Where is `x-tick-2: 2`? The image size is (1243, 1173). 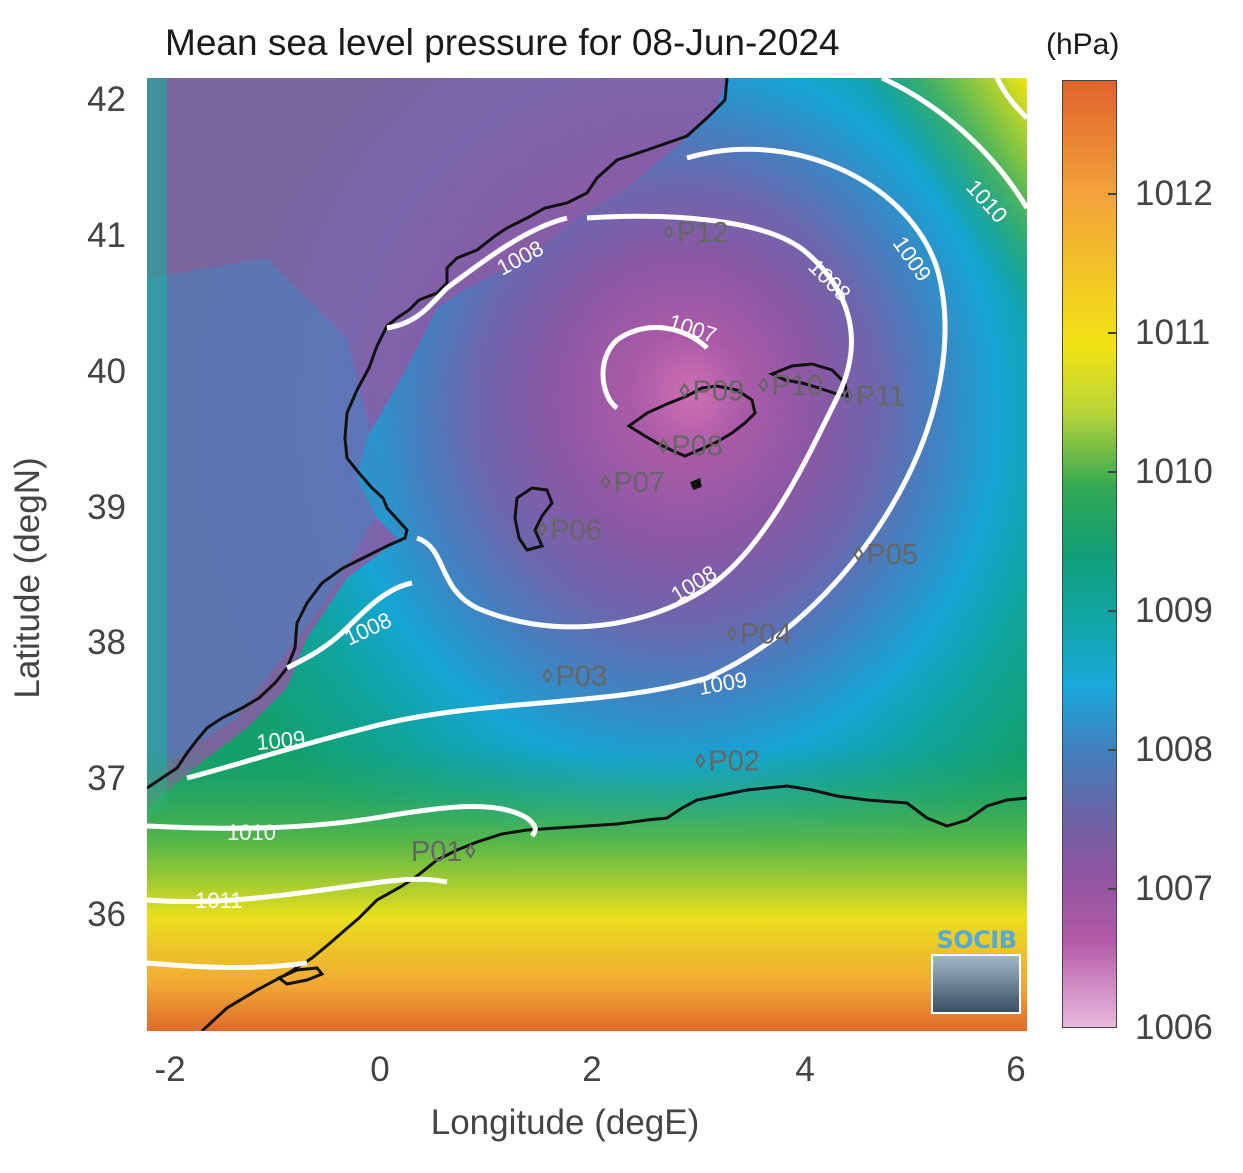
x-tick-2: 2 is located at coordinates (592, 1069).